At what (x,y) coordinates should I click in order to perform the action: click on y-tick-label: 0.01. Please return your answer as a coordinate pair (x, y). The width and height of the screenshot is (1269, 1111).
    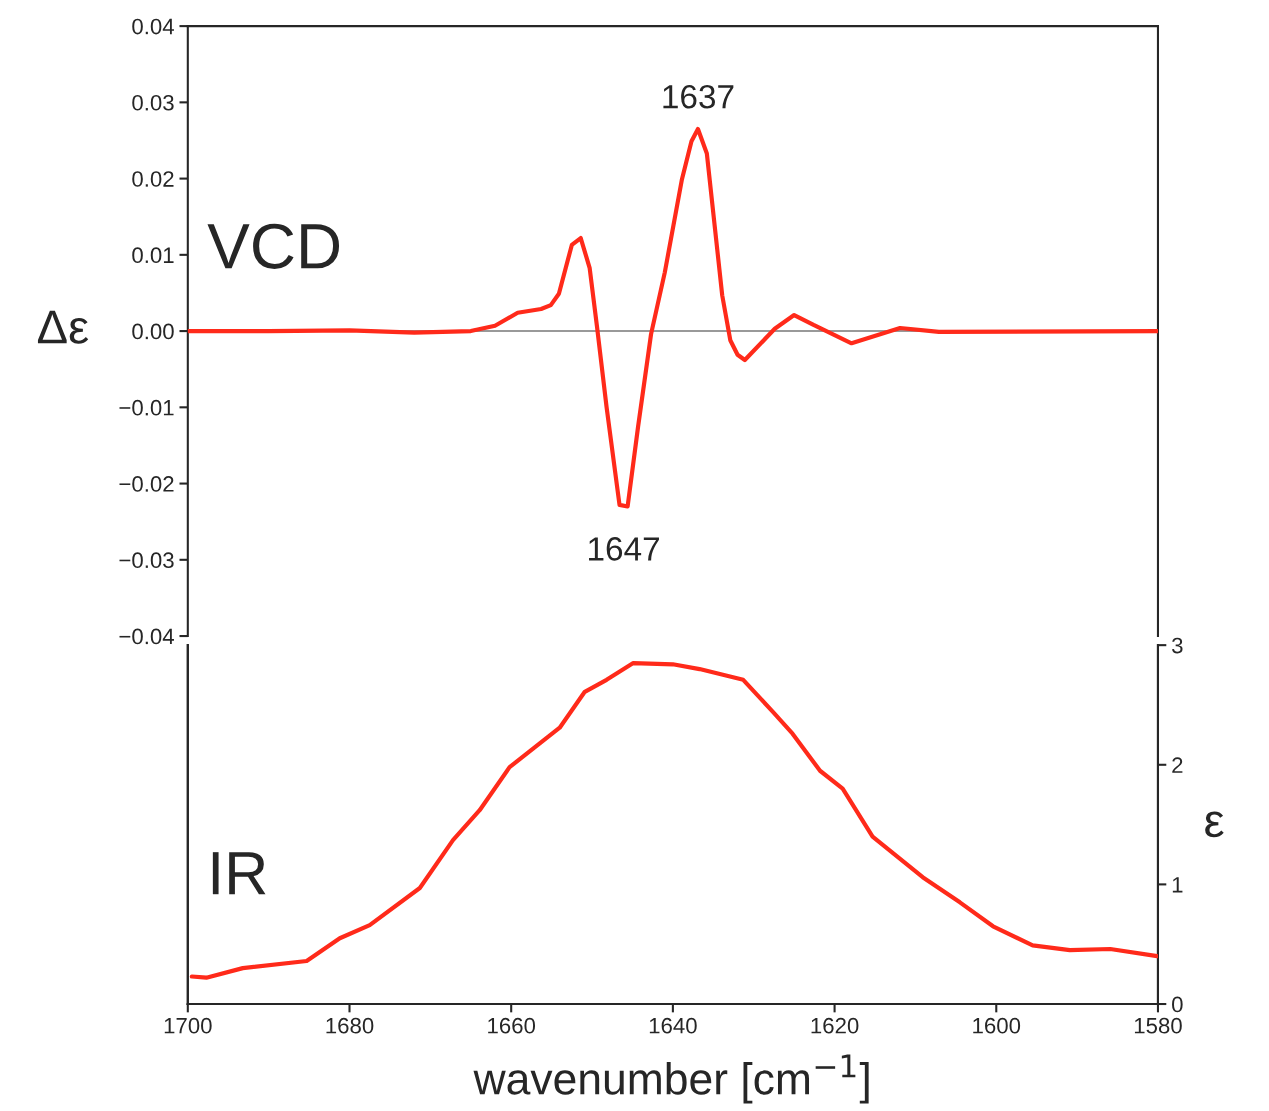
    Looking at the image, I should click on (153, 255).